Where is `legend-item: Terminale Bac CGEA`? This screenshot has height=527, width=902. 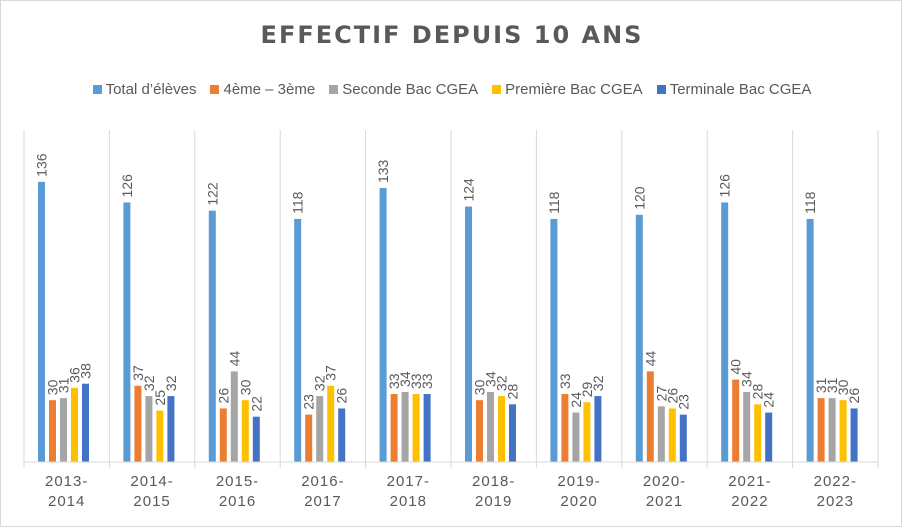 legend-item: Terminale Bac CGEA is located at coordinates (734, 89).